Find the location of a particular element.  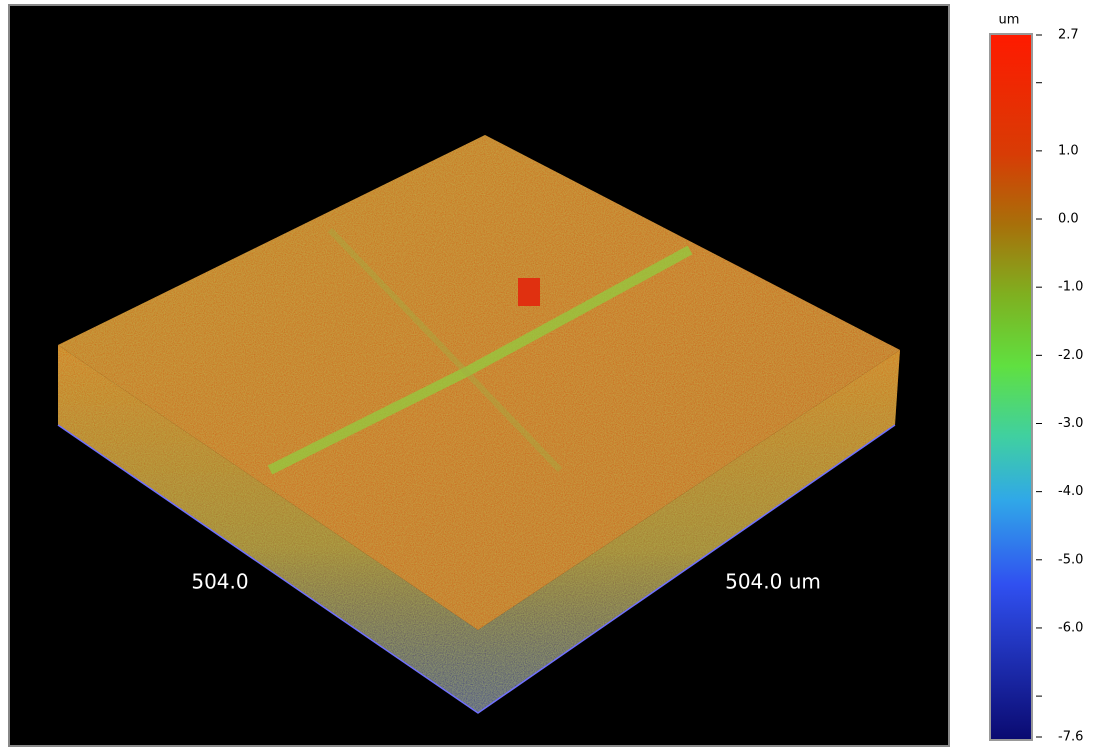

tick-label: -2.0 is located at coordinates (1070, 355).